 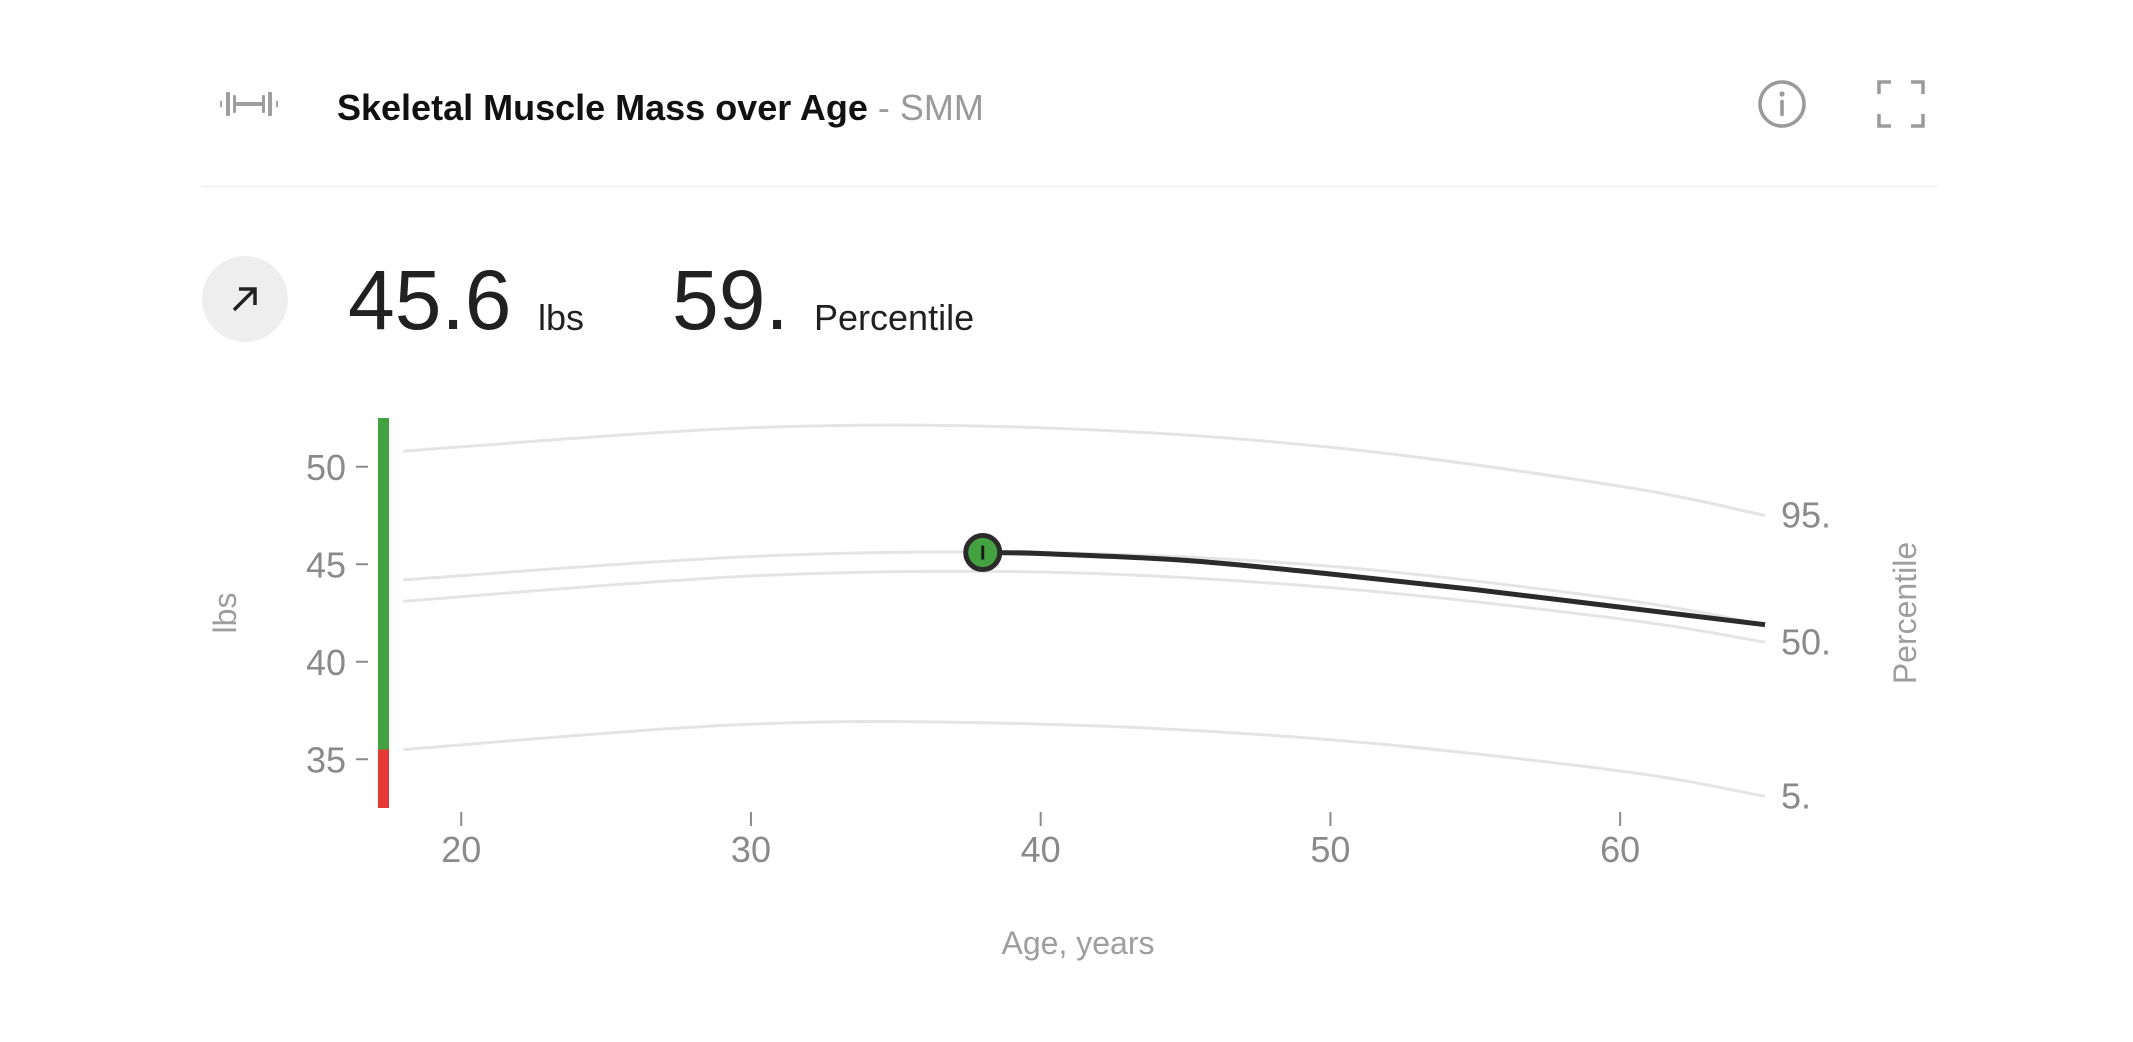 I want to click on arrow-up-right-icon, so click(x=244, y=299).